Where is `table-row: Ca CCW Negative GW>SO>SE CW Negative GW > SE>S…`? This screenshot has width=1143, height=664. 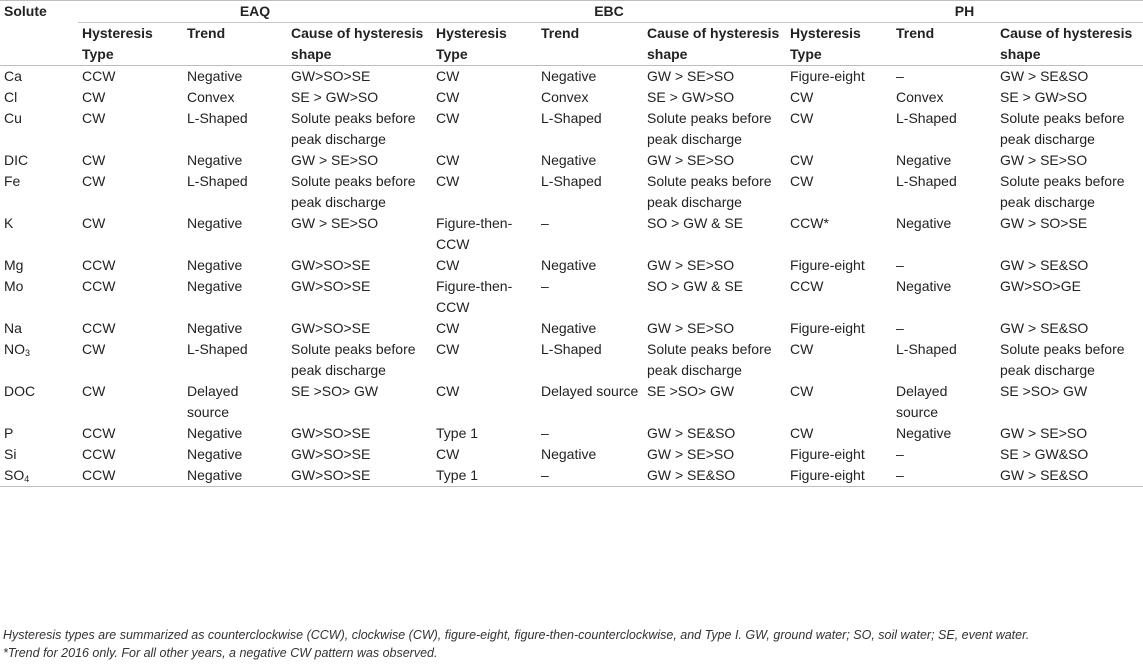 table-row: Ca CCW Negative GW>SO>SE CW Negative GW > SE>S… is located at coordinates (571, 77).